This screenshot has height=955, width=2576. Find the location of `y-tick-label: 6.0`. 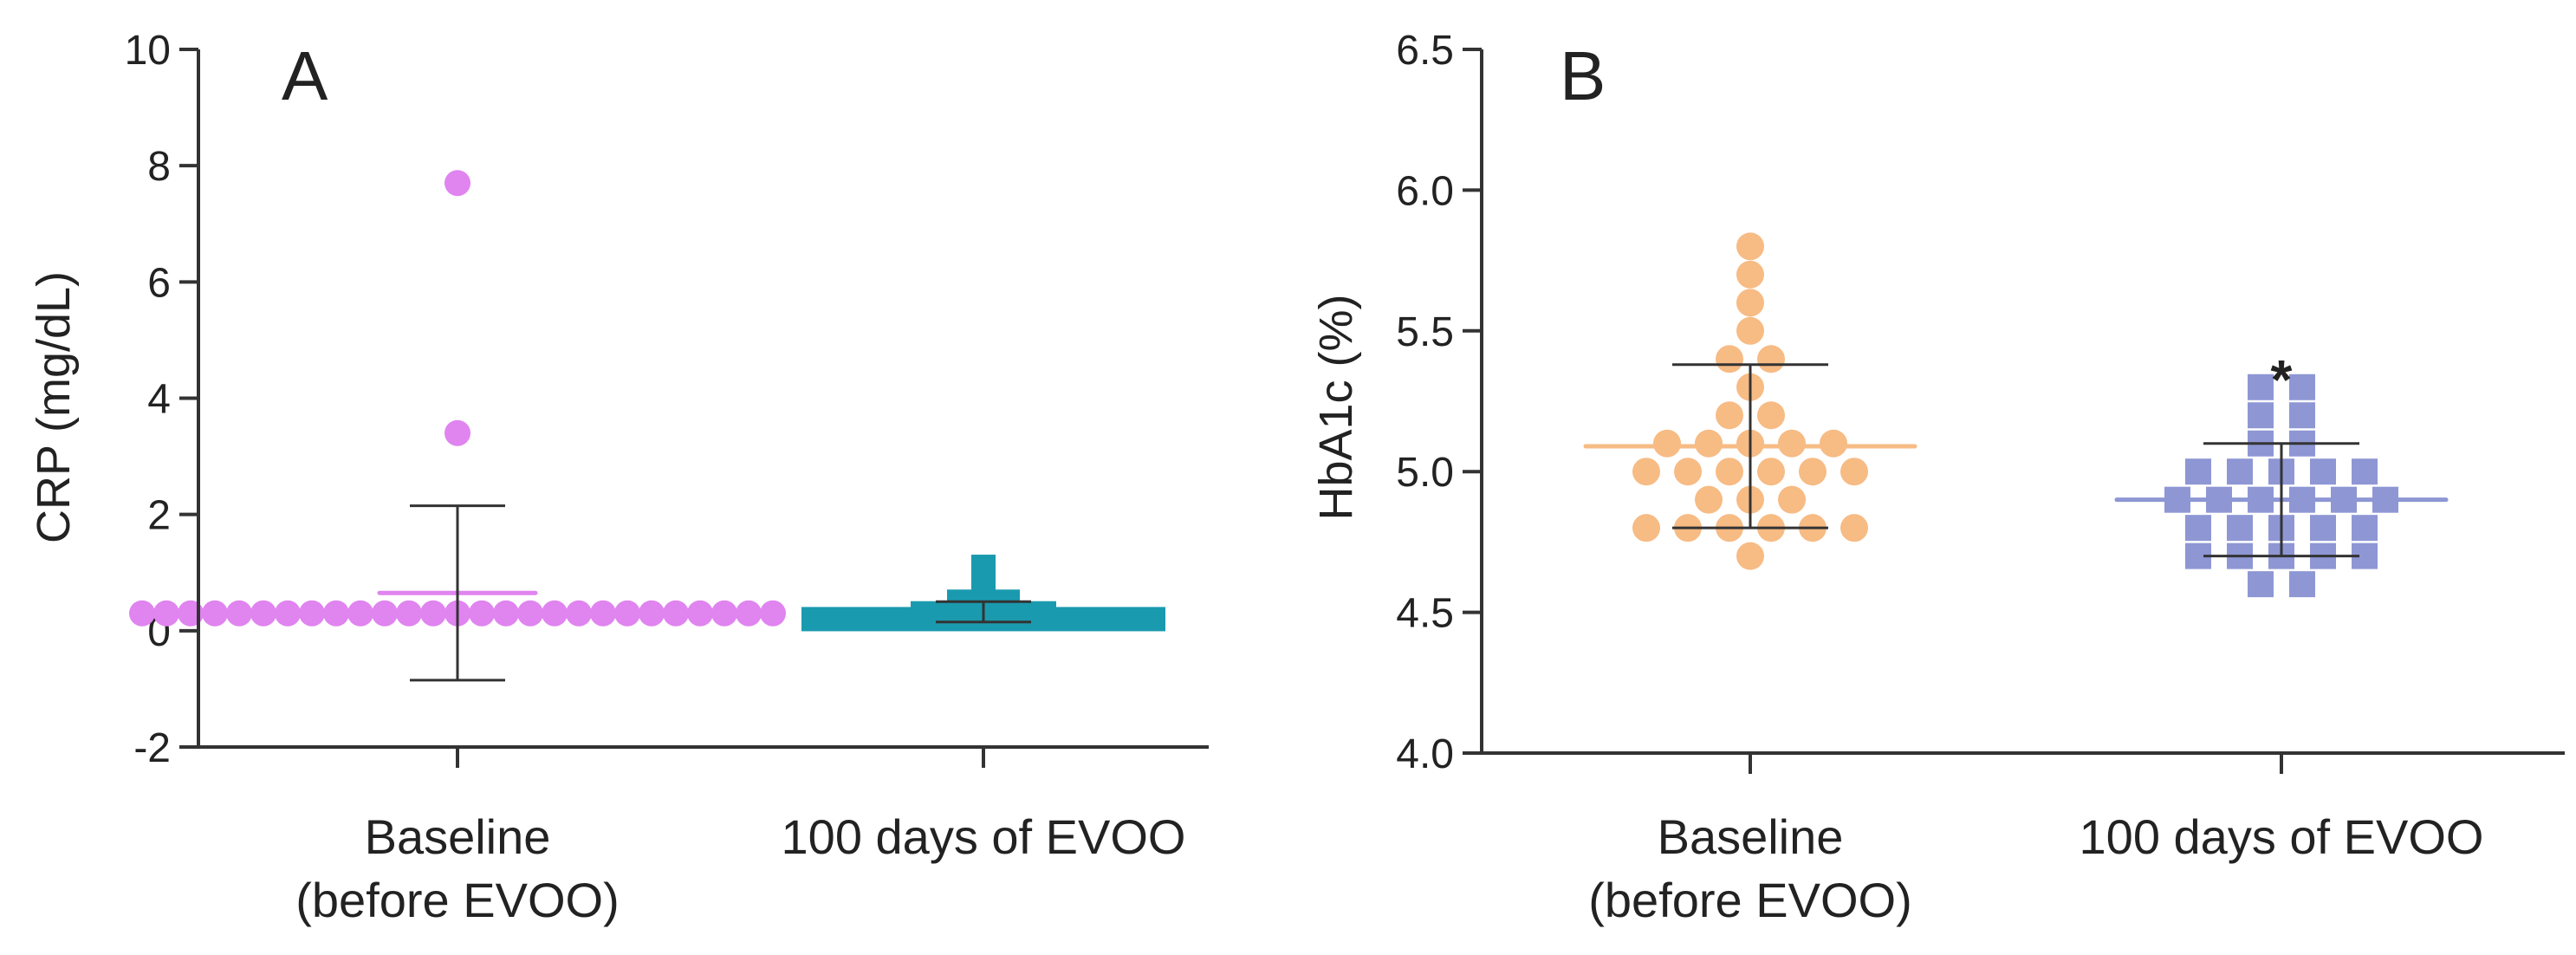

y-tick-label: 6.0 is located at coordinates (1425, 191).